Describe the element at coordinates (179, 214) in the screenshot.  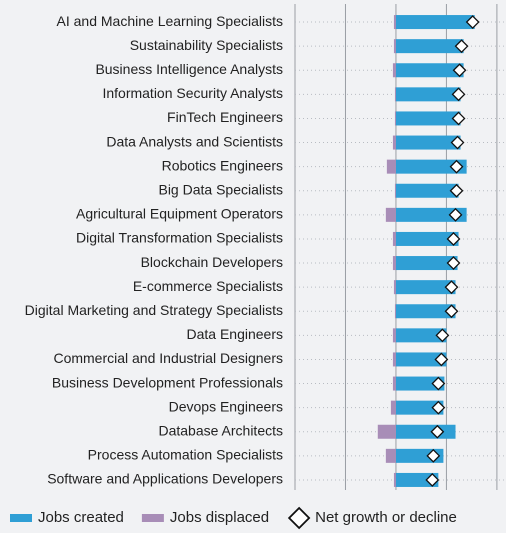
I see `y-tick-label: Agricultural Equipment Operators` at that location.